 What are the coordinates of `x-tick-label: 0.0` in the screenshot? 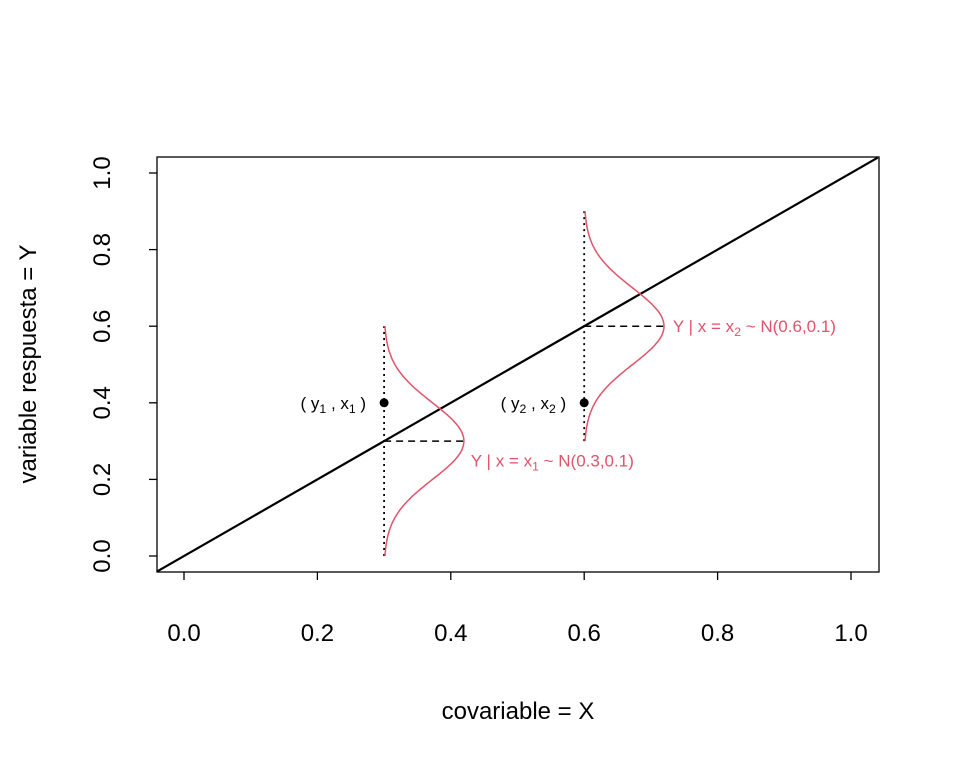 It's located at (183, 633).